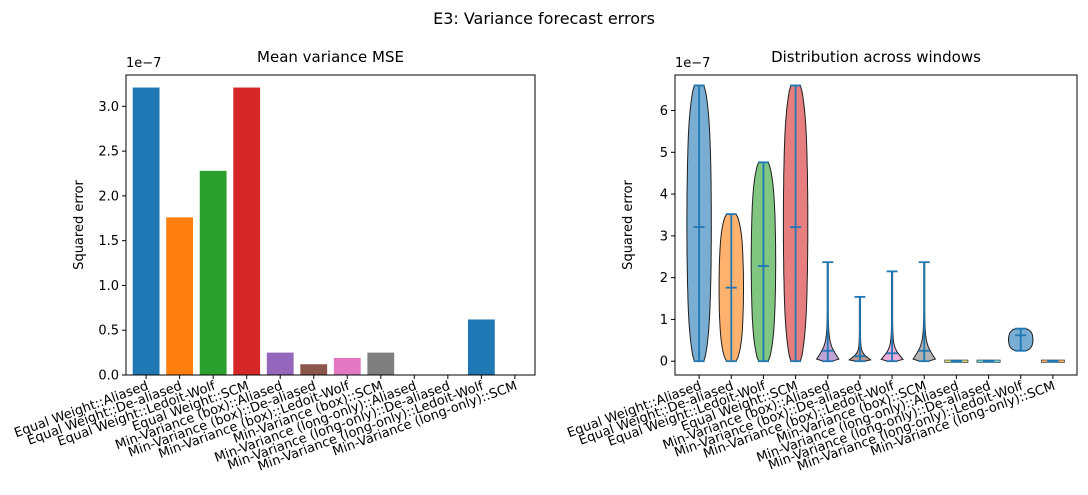 Image resolution: width=1088 pixels, height=495 pixels. What do you see at coordinates (108, 241) in the screenshot?
I see `y-tick-label: 1.5` at bounding box center [108, 241].